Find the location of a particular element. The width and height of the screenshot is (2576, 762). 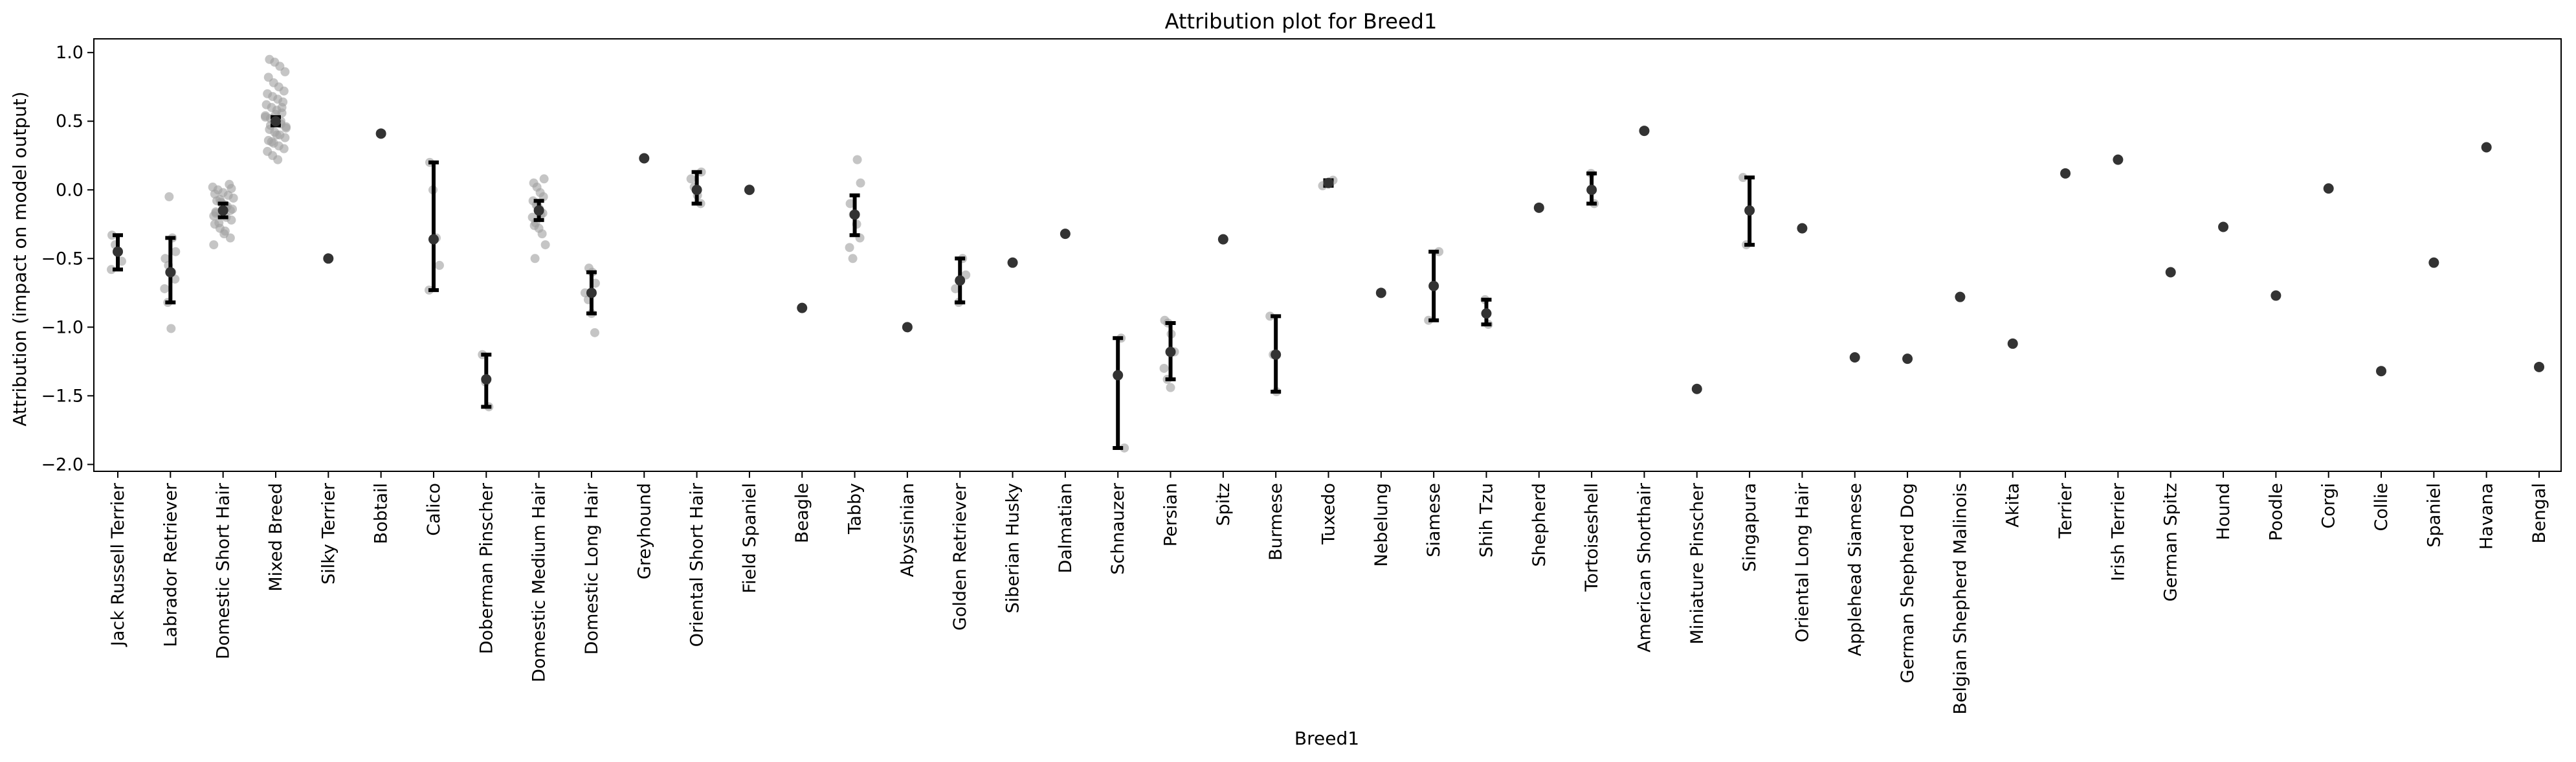

x-tick-label: Doberman Pinscher is located at coordinates (486, 568).